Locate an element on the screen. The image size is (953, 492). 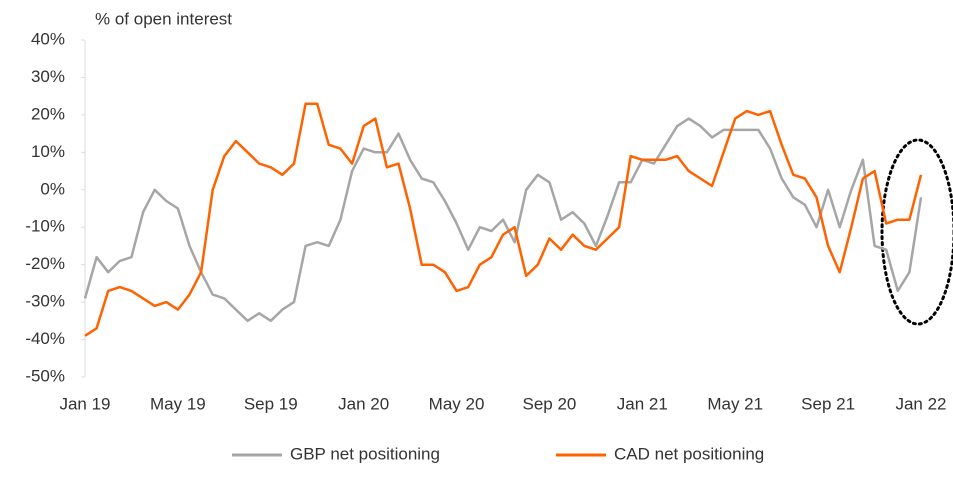
y-tick-label: -30% is located at coordinates (45, 301).